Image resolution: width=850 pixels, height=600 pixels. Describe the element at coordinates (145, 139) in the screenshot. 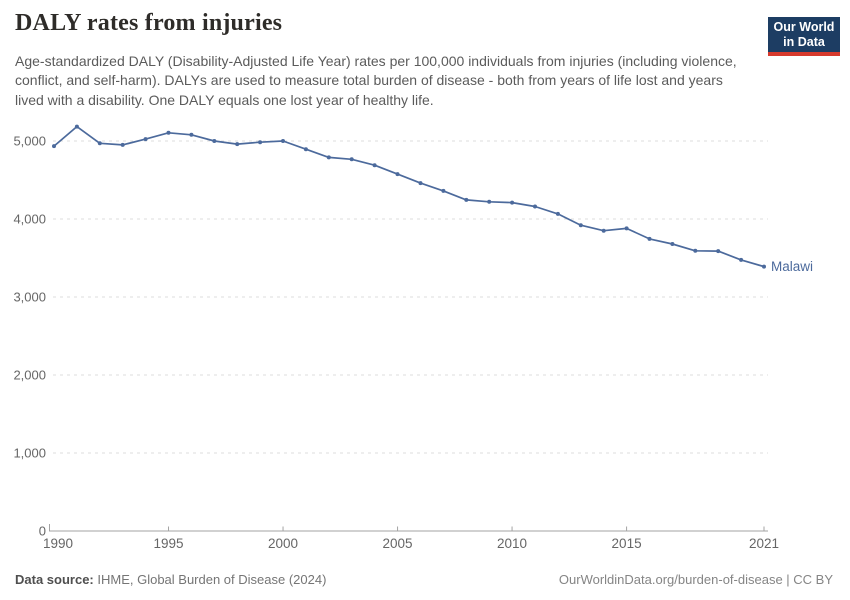

I see `data-point-1994` at that location.